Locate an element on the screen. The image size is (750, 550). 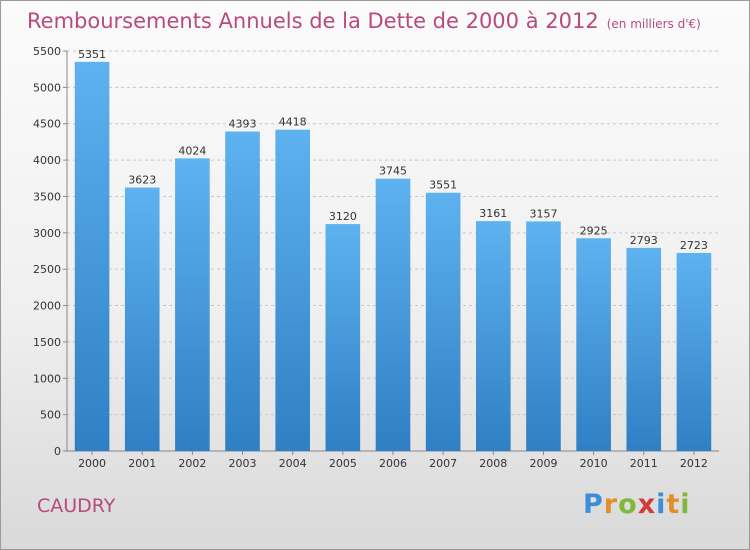
x-tick-label: 2010 is located at coordinates (594, 463).